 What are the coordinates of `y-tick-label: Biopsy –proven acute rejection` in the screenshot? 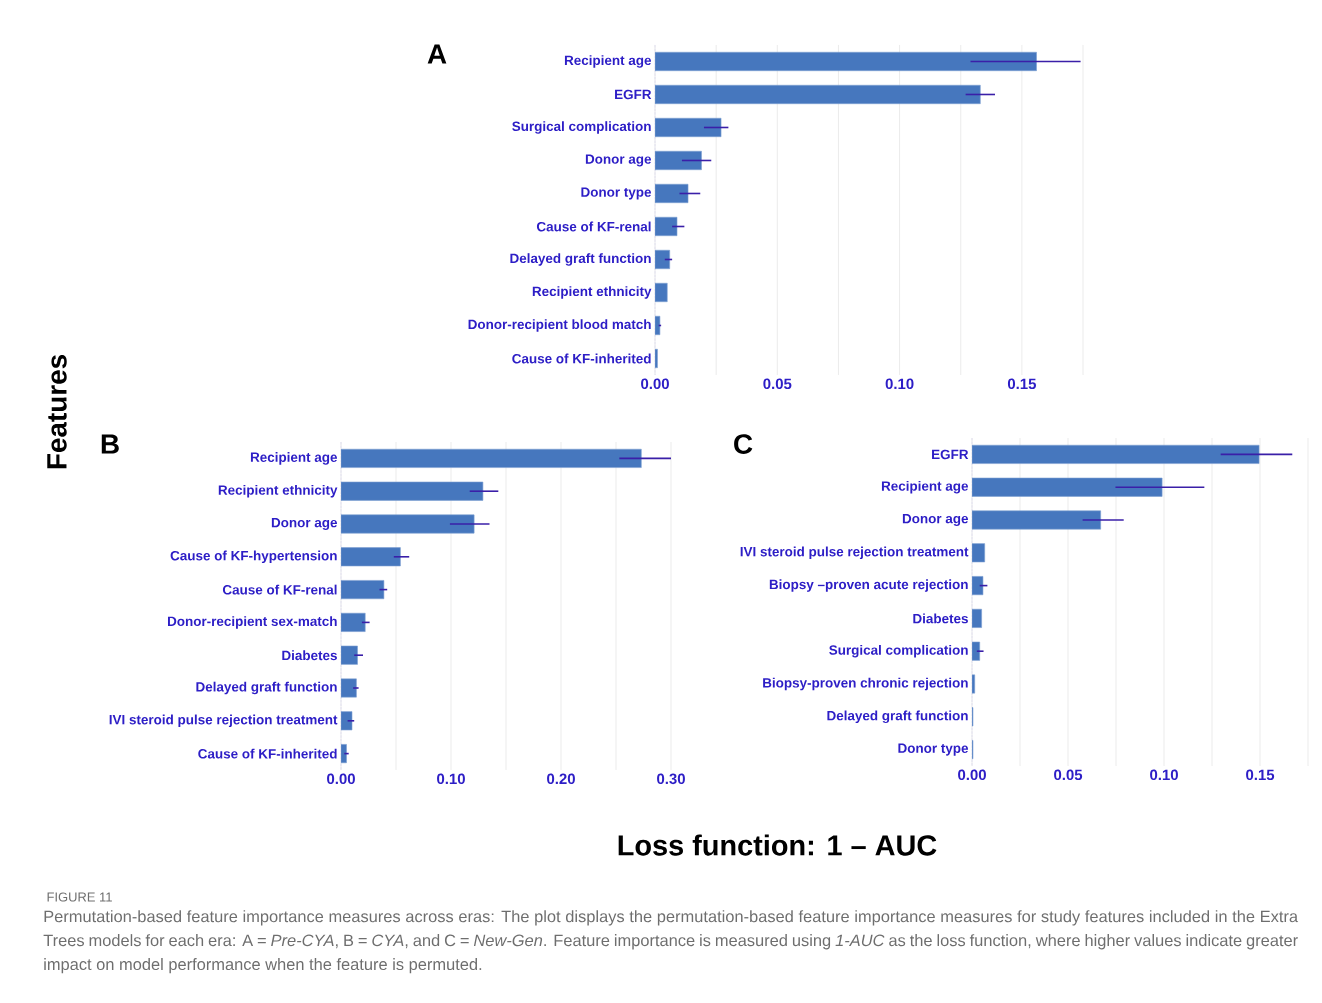 It's located at (868, 585).